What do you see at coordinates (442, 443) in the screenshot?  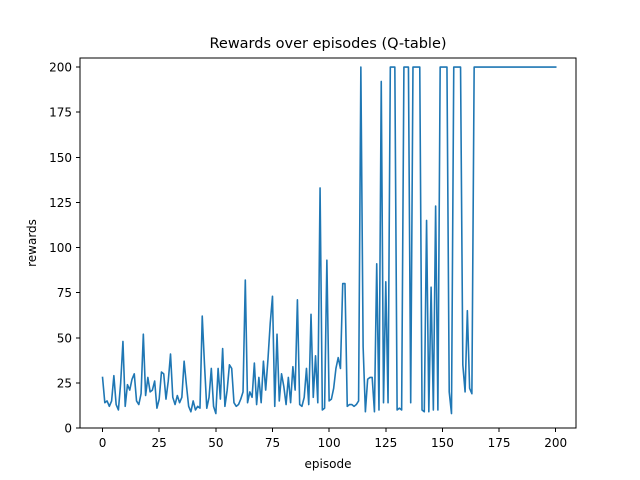 I see `x-tick-label: 150` at bounding box center [442, 443].